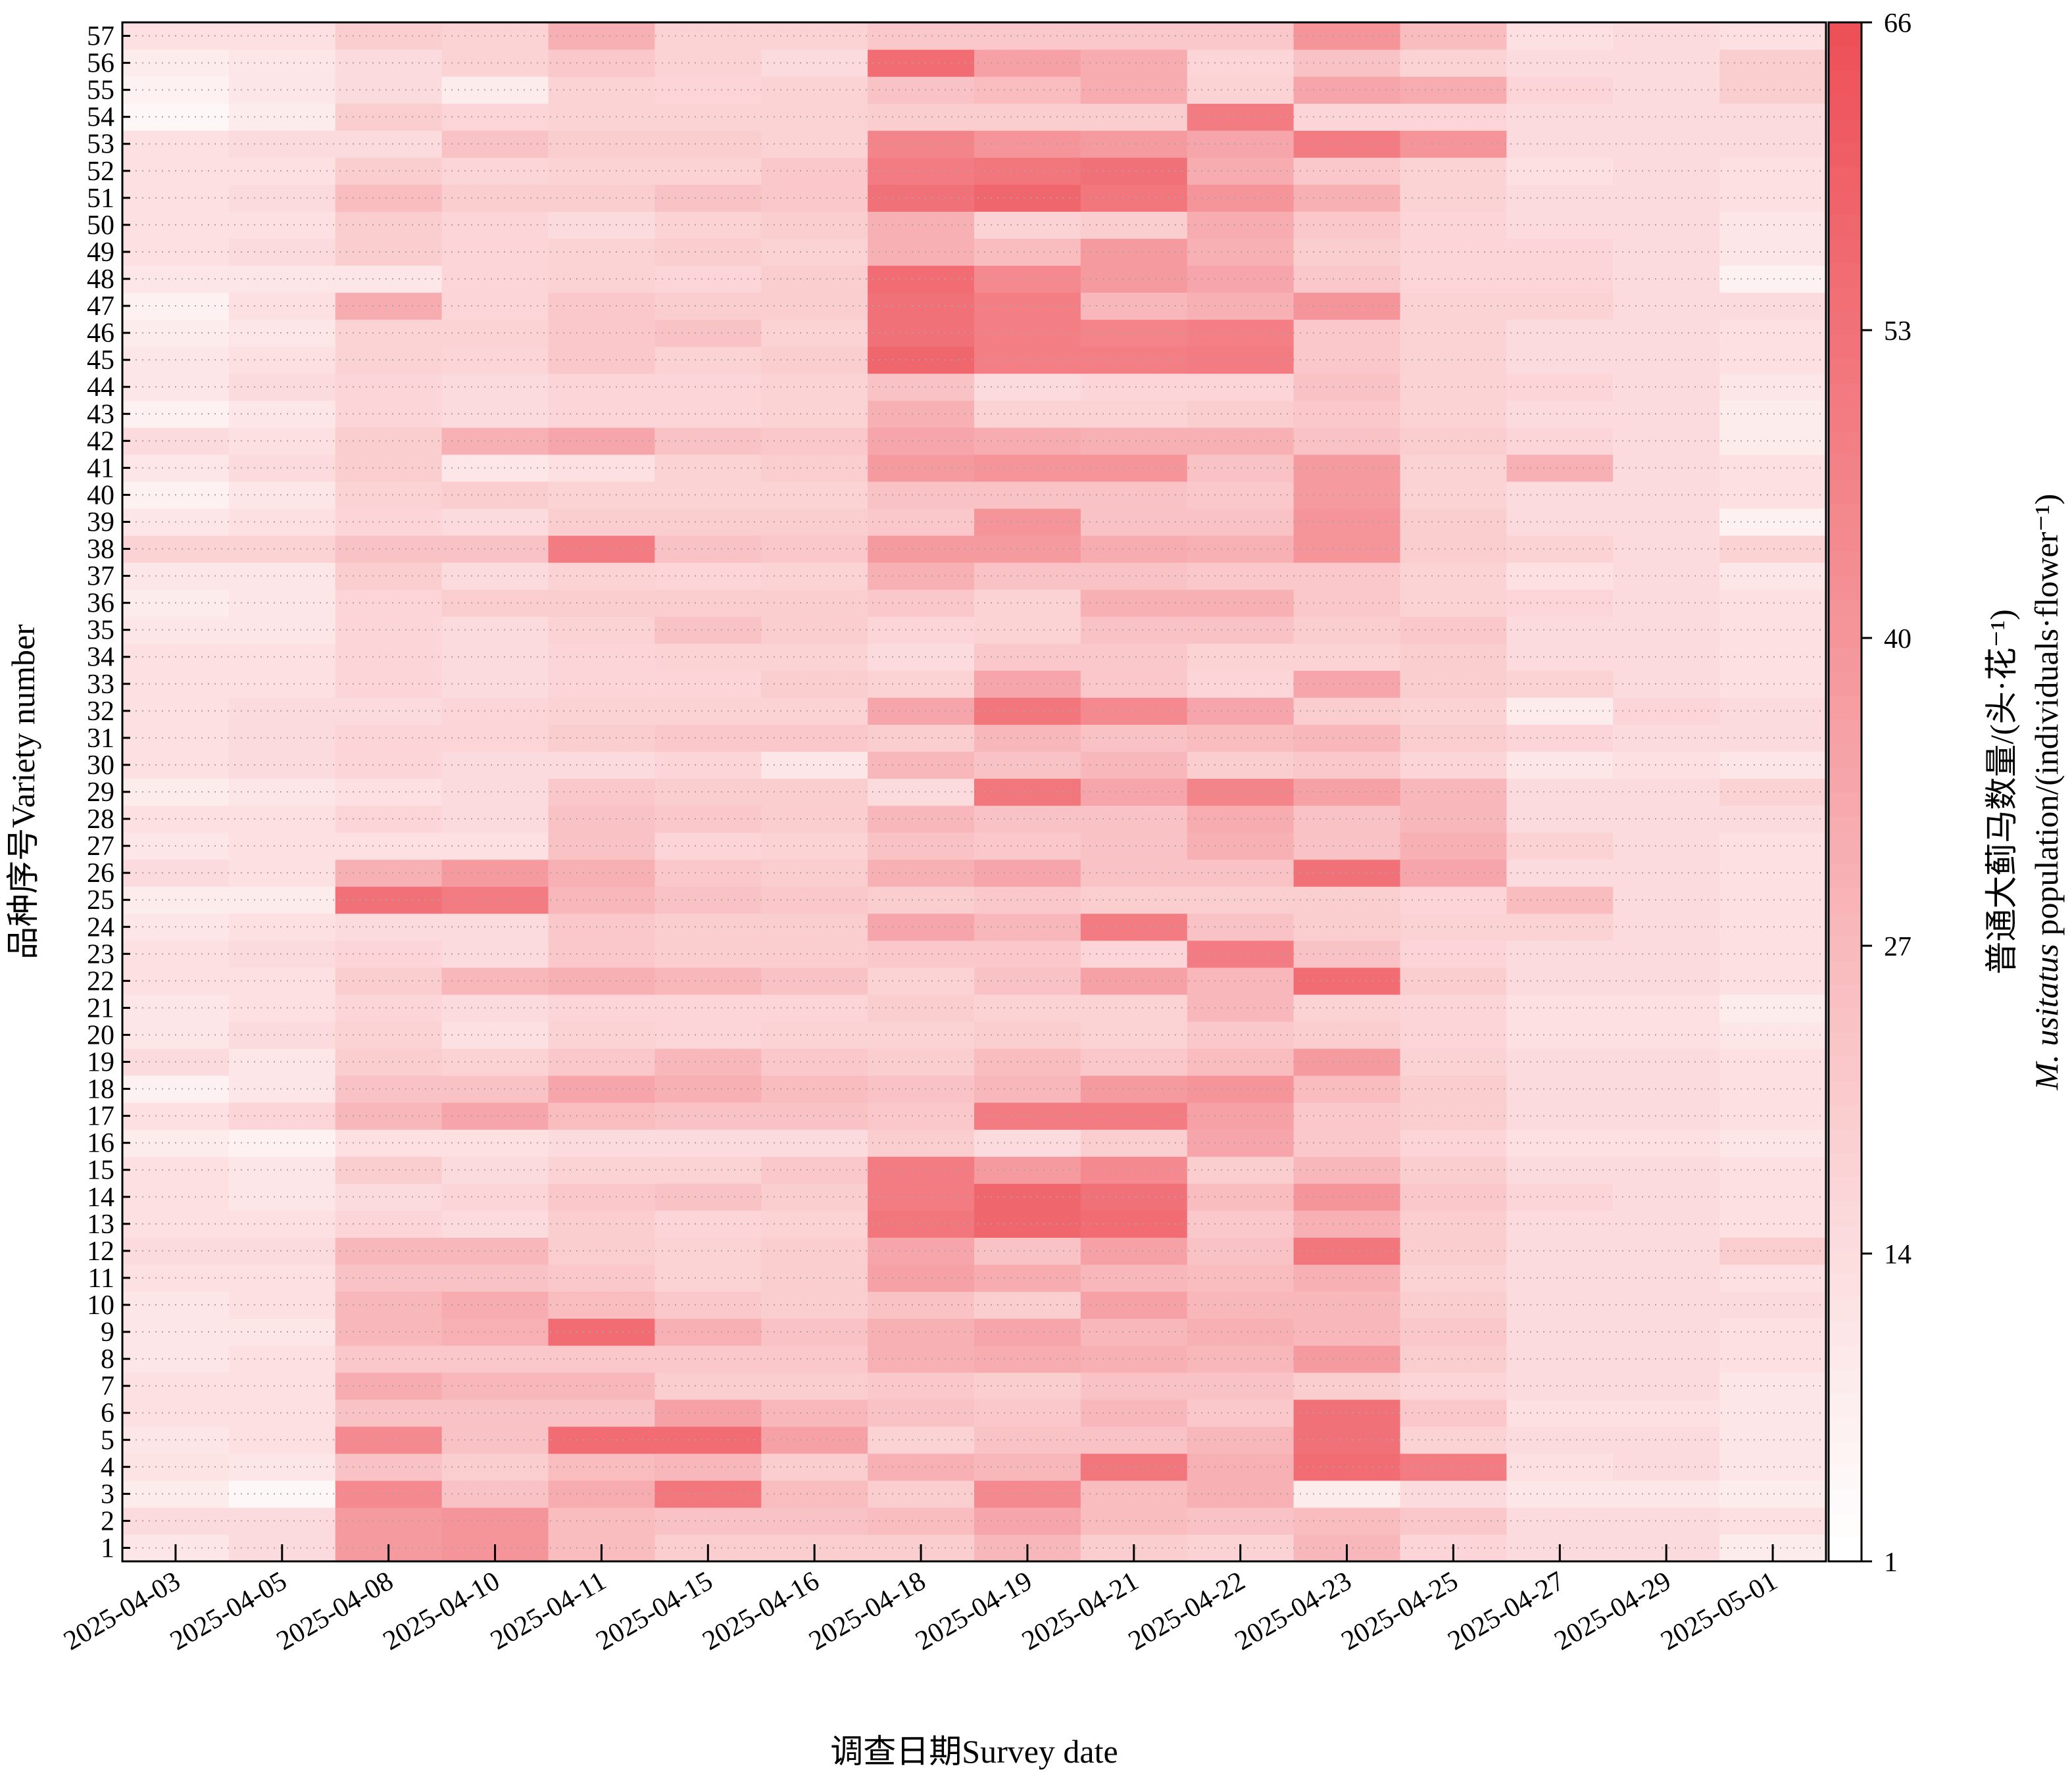 This screenshot has height=1783, width=2072. Describe the element at coordinates (100, 738) in the screenshot. I see `y-tick-label: 31` at that location.